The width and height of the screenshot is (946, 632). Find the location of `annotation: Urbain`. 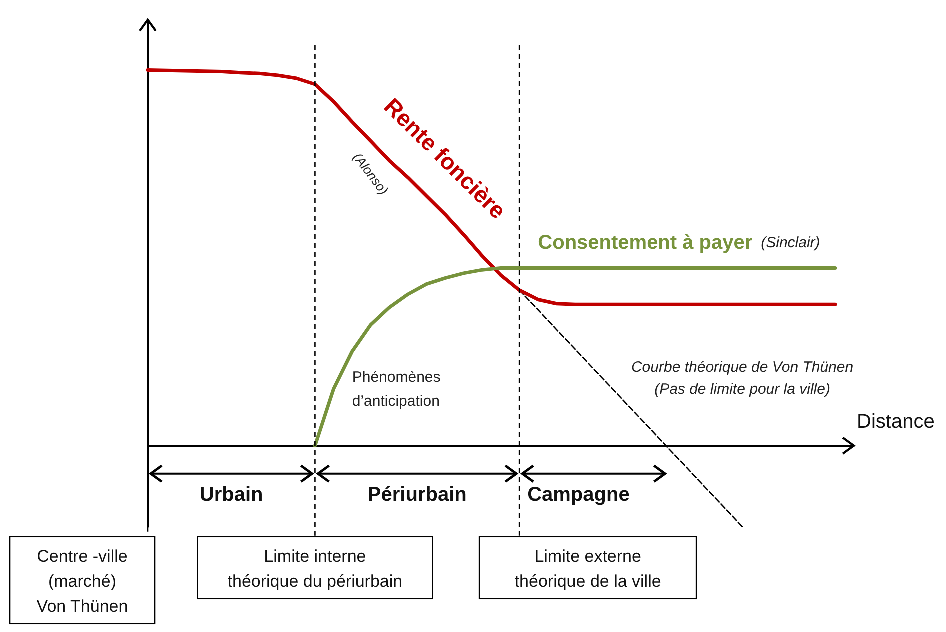

annotation: Urbain is located at coordinates (232, 495).